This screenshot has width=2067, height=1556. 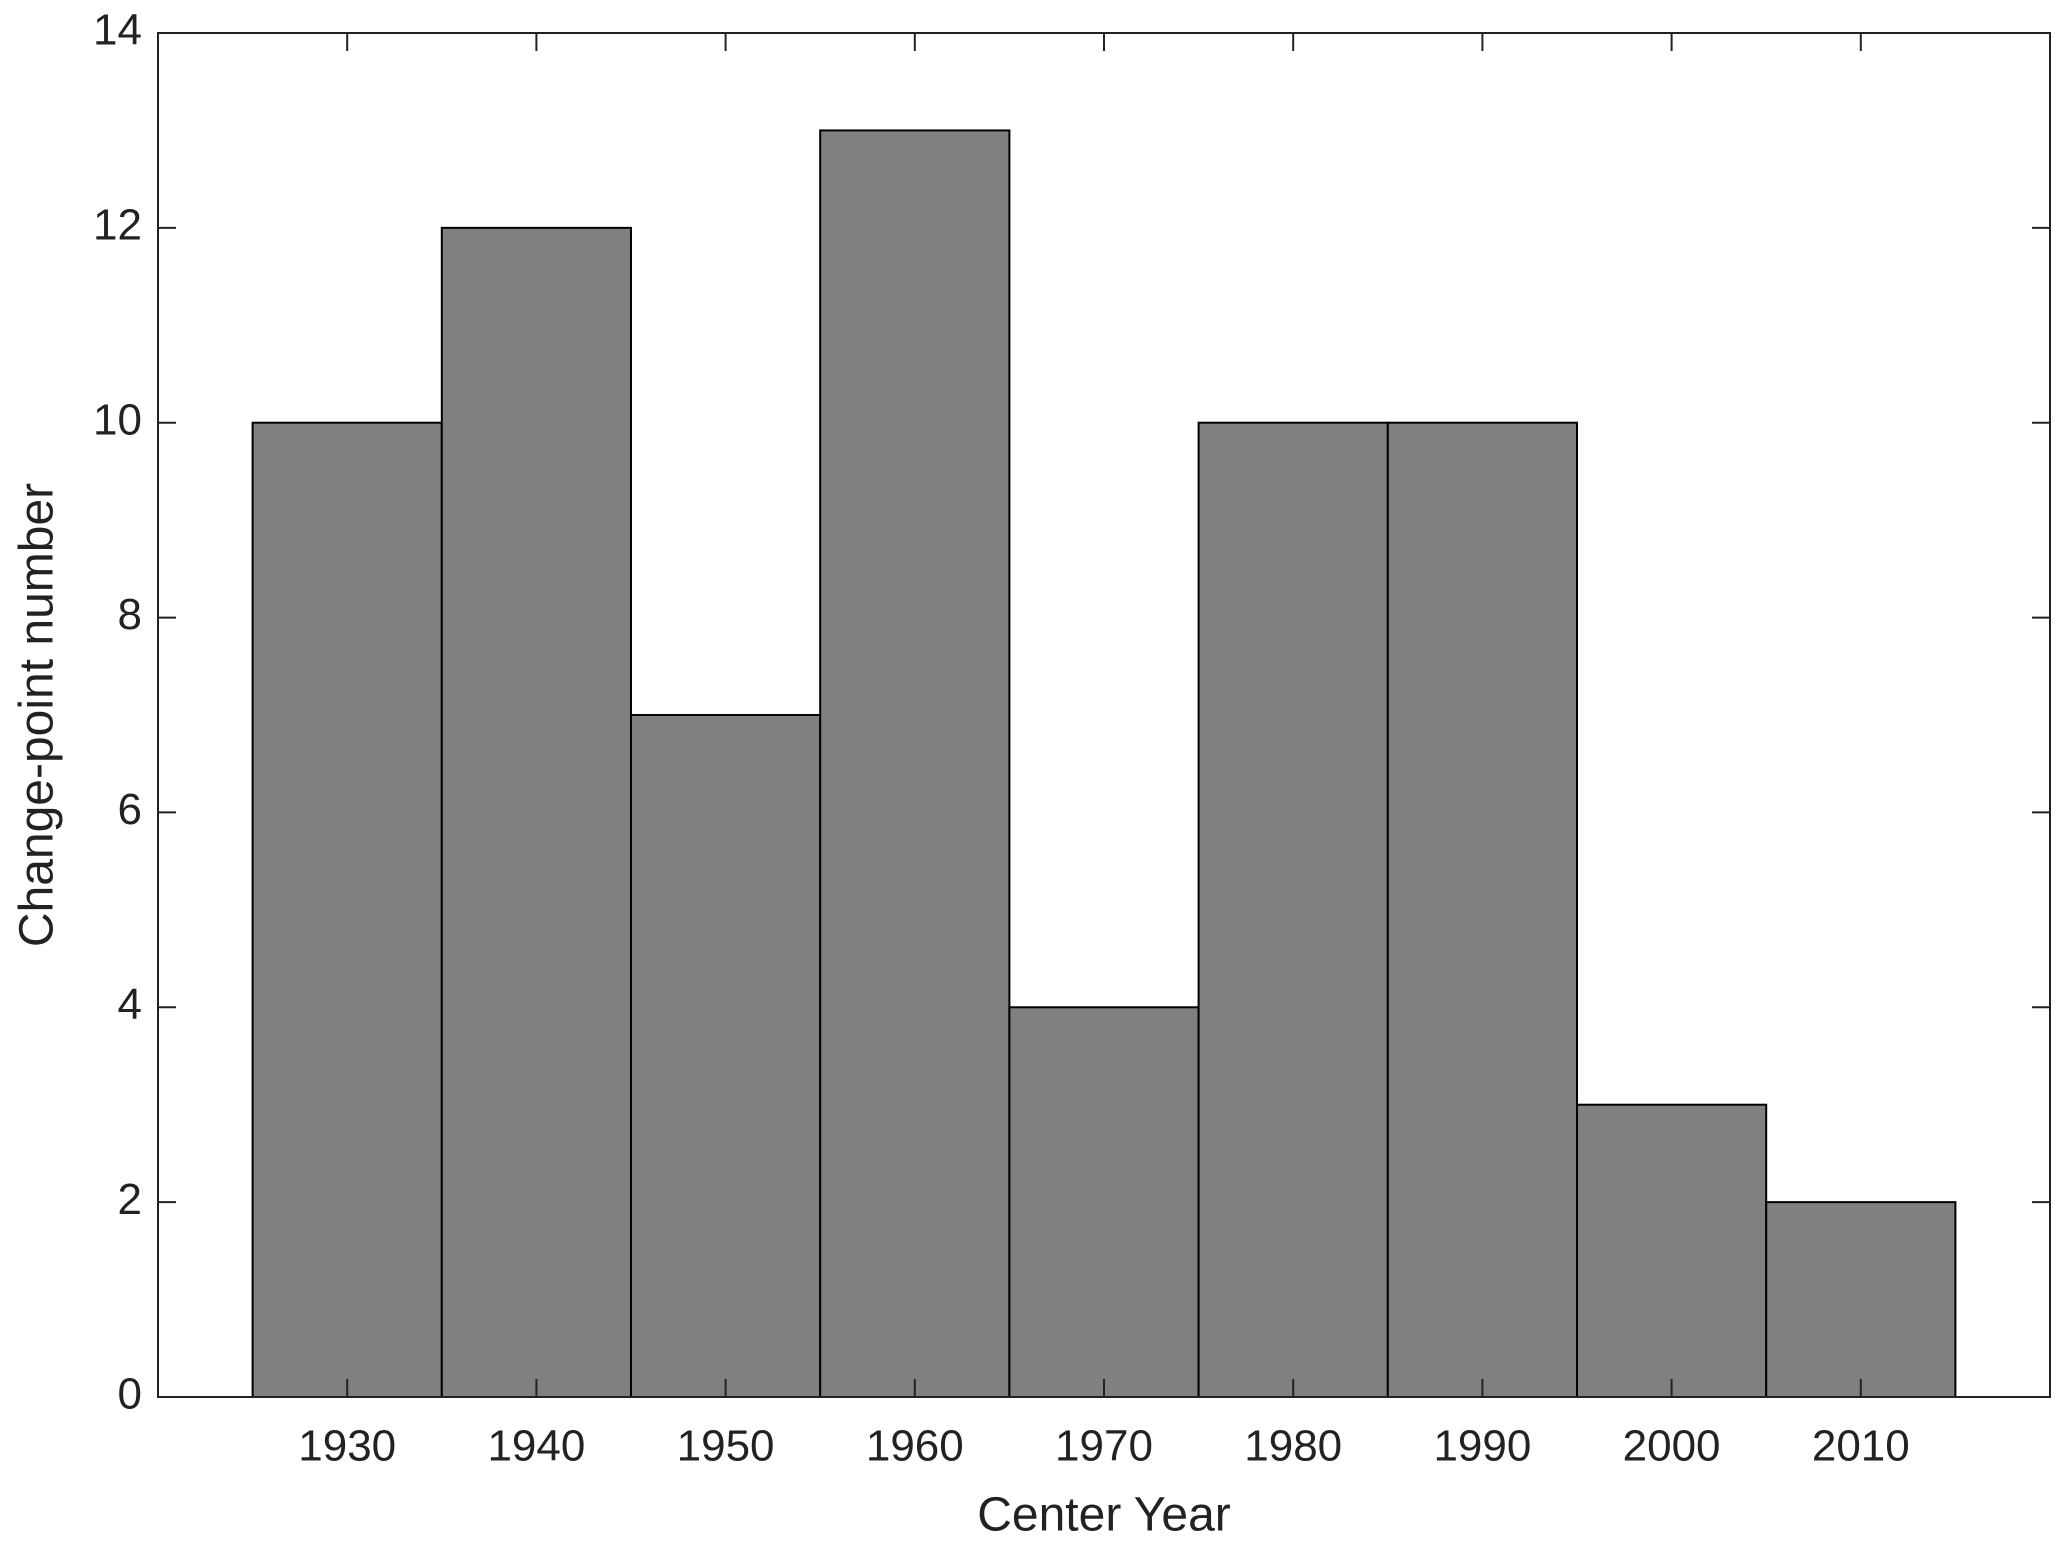 What do you see at coordinates (1861, 1446) in the screenshot?
I see `x-tick-label: 2010` at bounding box center [1861, 1446].